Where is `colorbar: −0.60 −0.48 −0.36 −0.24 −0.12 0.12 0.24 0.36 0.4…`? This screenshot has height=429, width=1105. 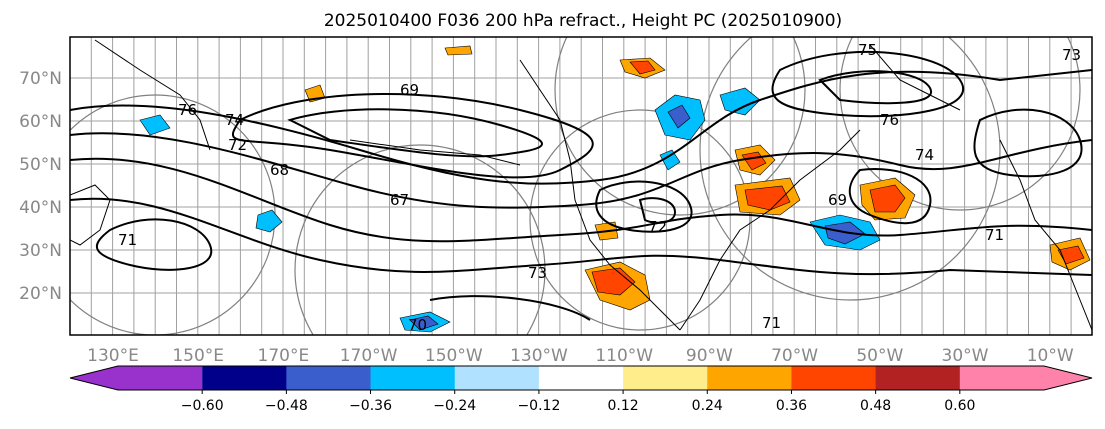 colorbar: −0.60 −0.48 −0.36 −0.24 −0.12 0.12 0.24 0.36 0.4… is located at coordinates (581, 389).